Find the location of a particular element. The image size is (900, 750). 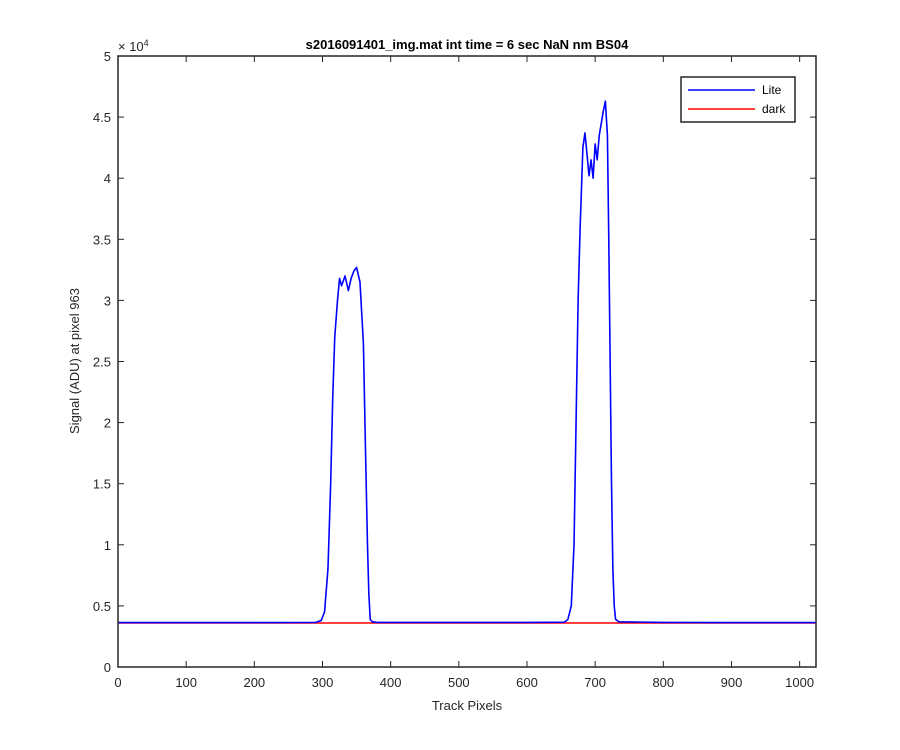

legend-label-lite: Lite is located at coordinates (772, 90).